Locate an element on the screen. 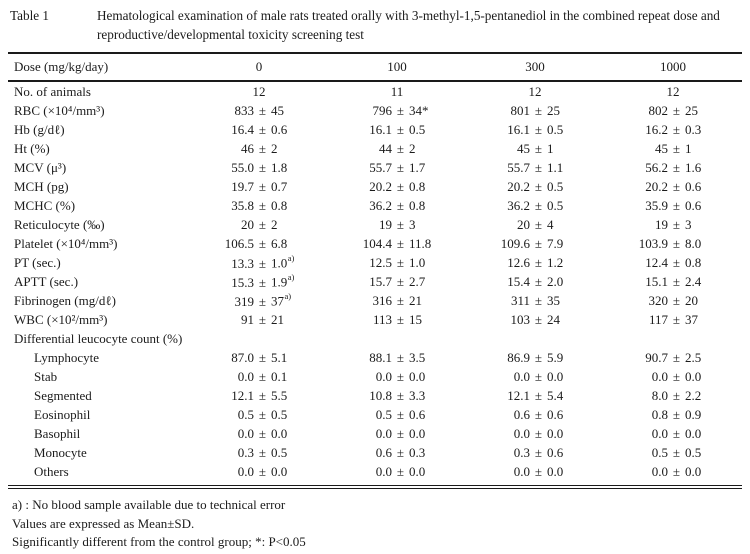 The image size is (750, 554). table-row: Eosinophil 0.5 ±0.5 0.5 ±0.6 0.6 ±0.6 0.8 ±0.9 is located at coordinates (375, 414).